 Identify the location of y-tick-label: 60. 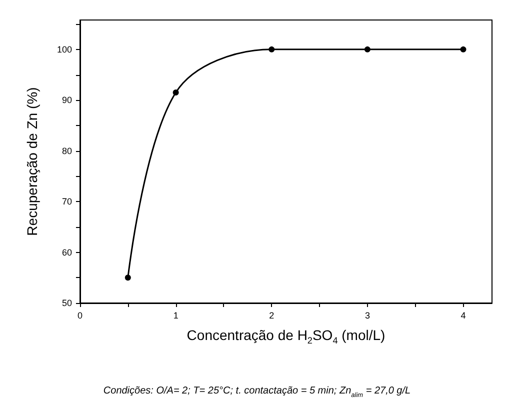
(67, 252).